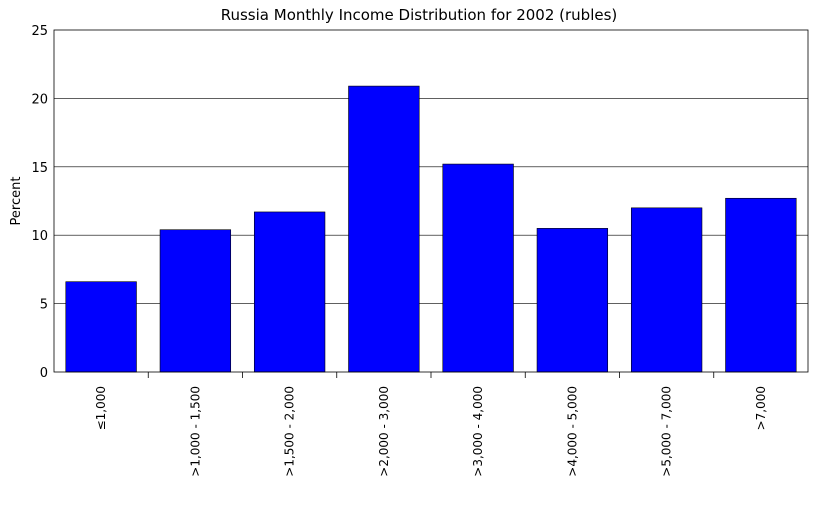  Describe the element at coordinates (478, 431) in the screenshot. I see `x-tick-label: >3,000 - 4,000` at that location.